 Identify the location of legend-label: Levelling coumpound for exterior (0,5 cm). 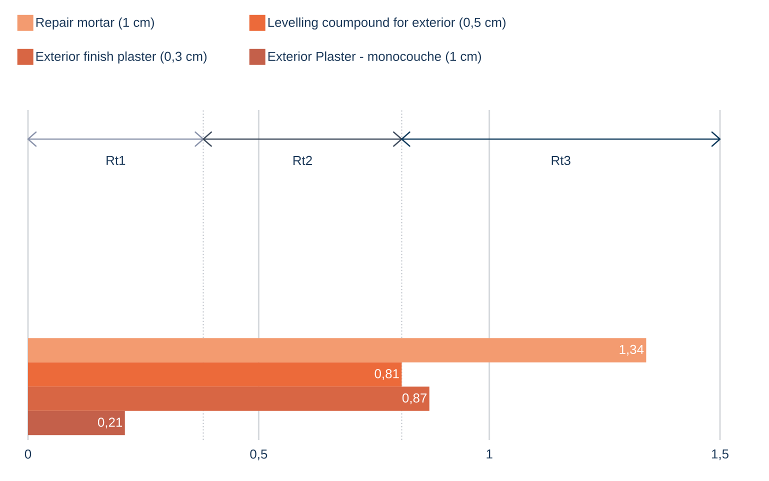
(387, 23).